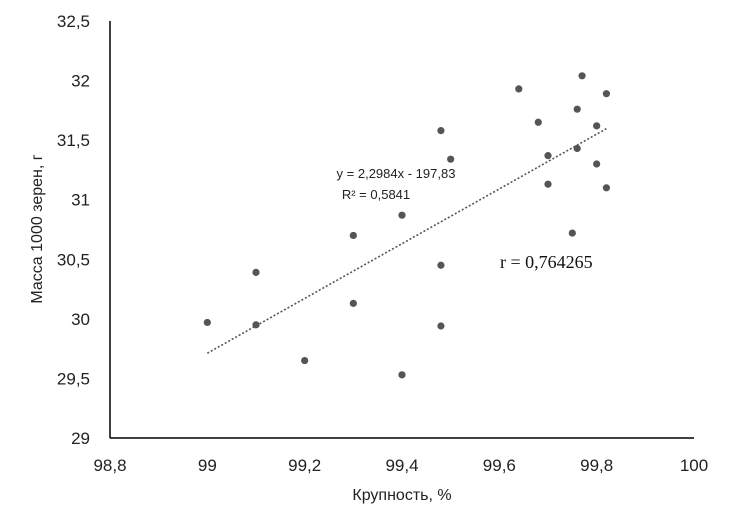  I want to click on y-tick-labels: 29 29,5 30 30,5 31 31,5 32 32,5, so click(73, 230).